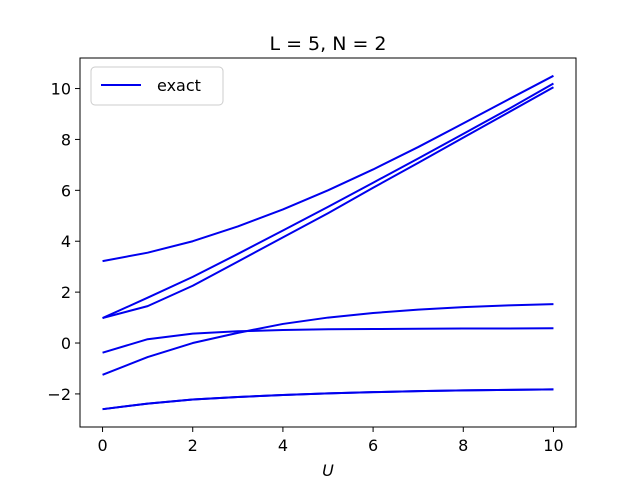  I want to click on x-tick-label: 0, so click(102, 445).